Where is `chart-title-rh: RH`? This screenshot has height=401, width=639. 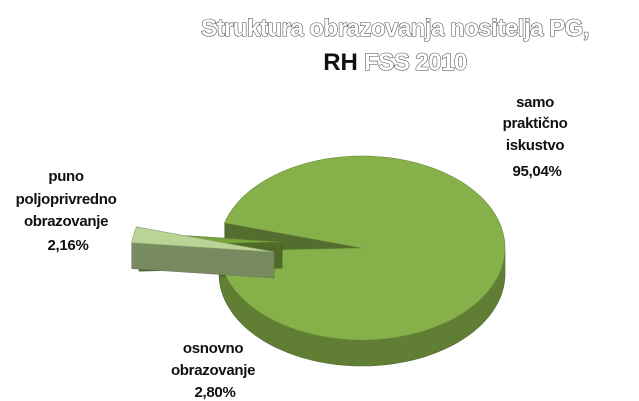
chart-title-rh: RH is located at coordinates (340, 62).